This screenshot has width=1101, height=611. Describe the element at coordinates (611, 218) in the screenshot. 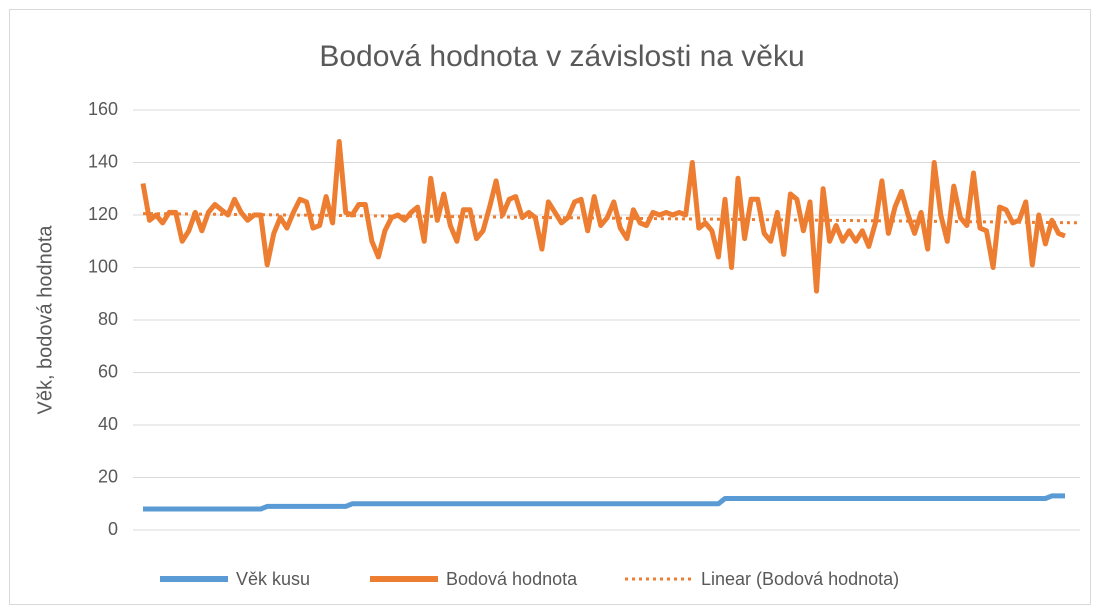

I see `trendline` at that location.